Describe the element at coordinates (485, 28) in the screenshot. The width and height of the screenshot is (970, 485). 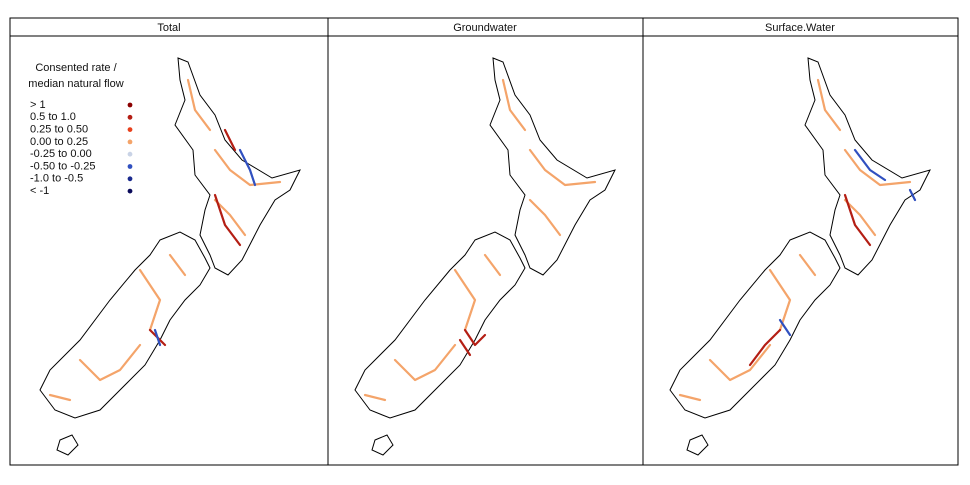
I see `panel-title: Groundwater` at that location.